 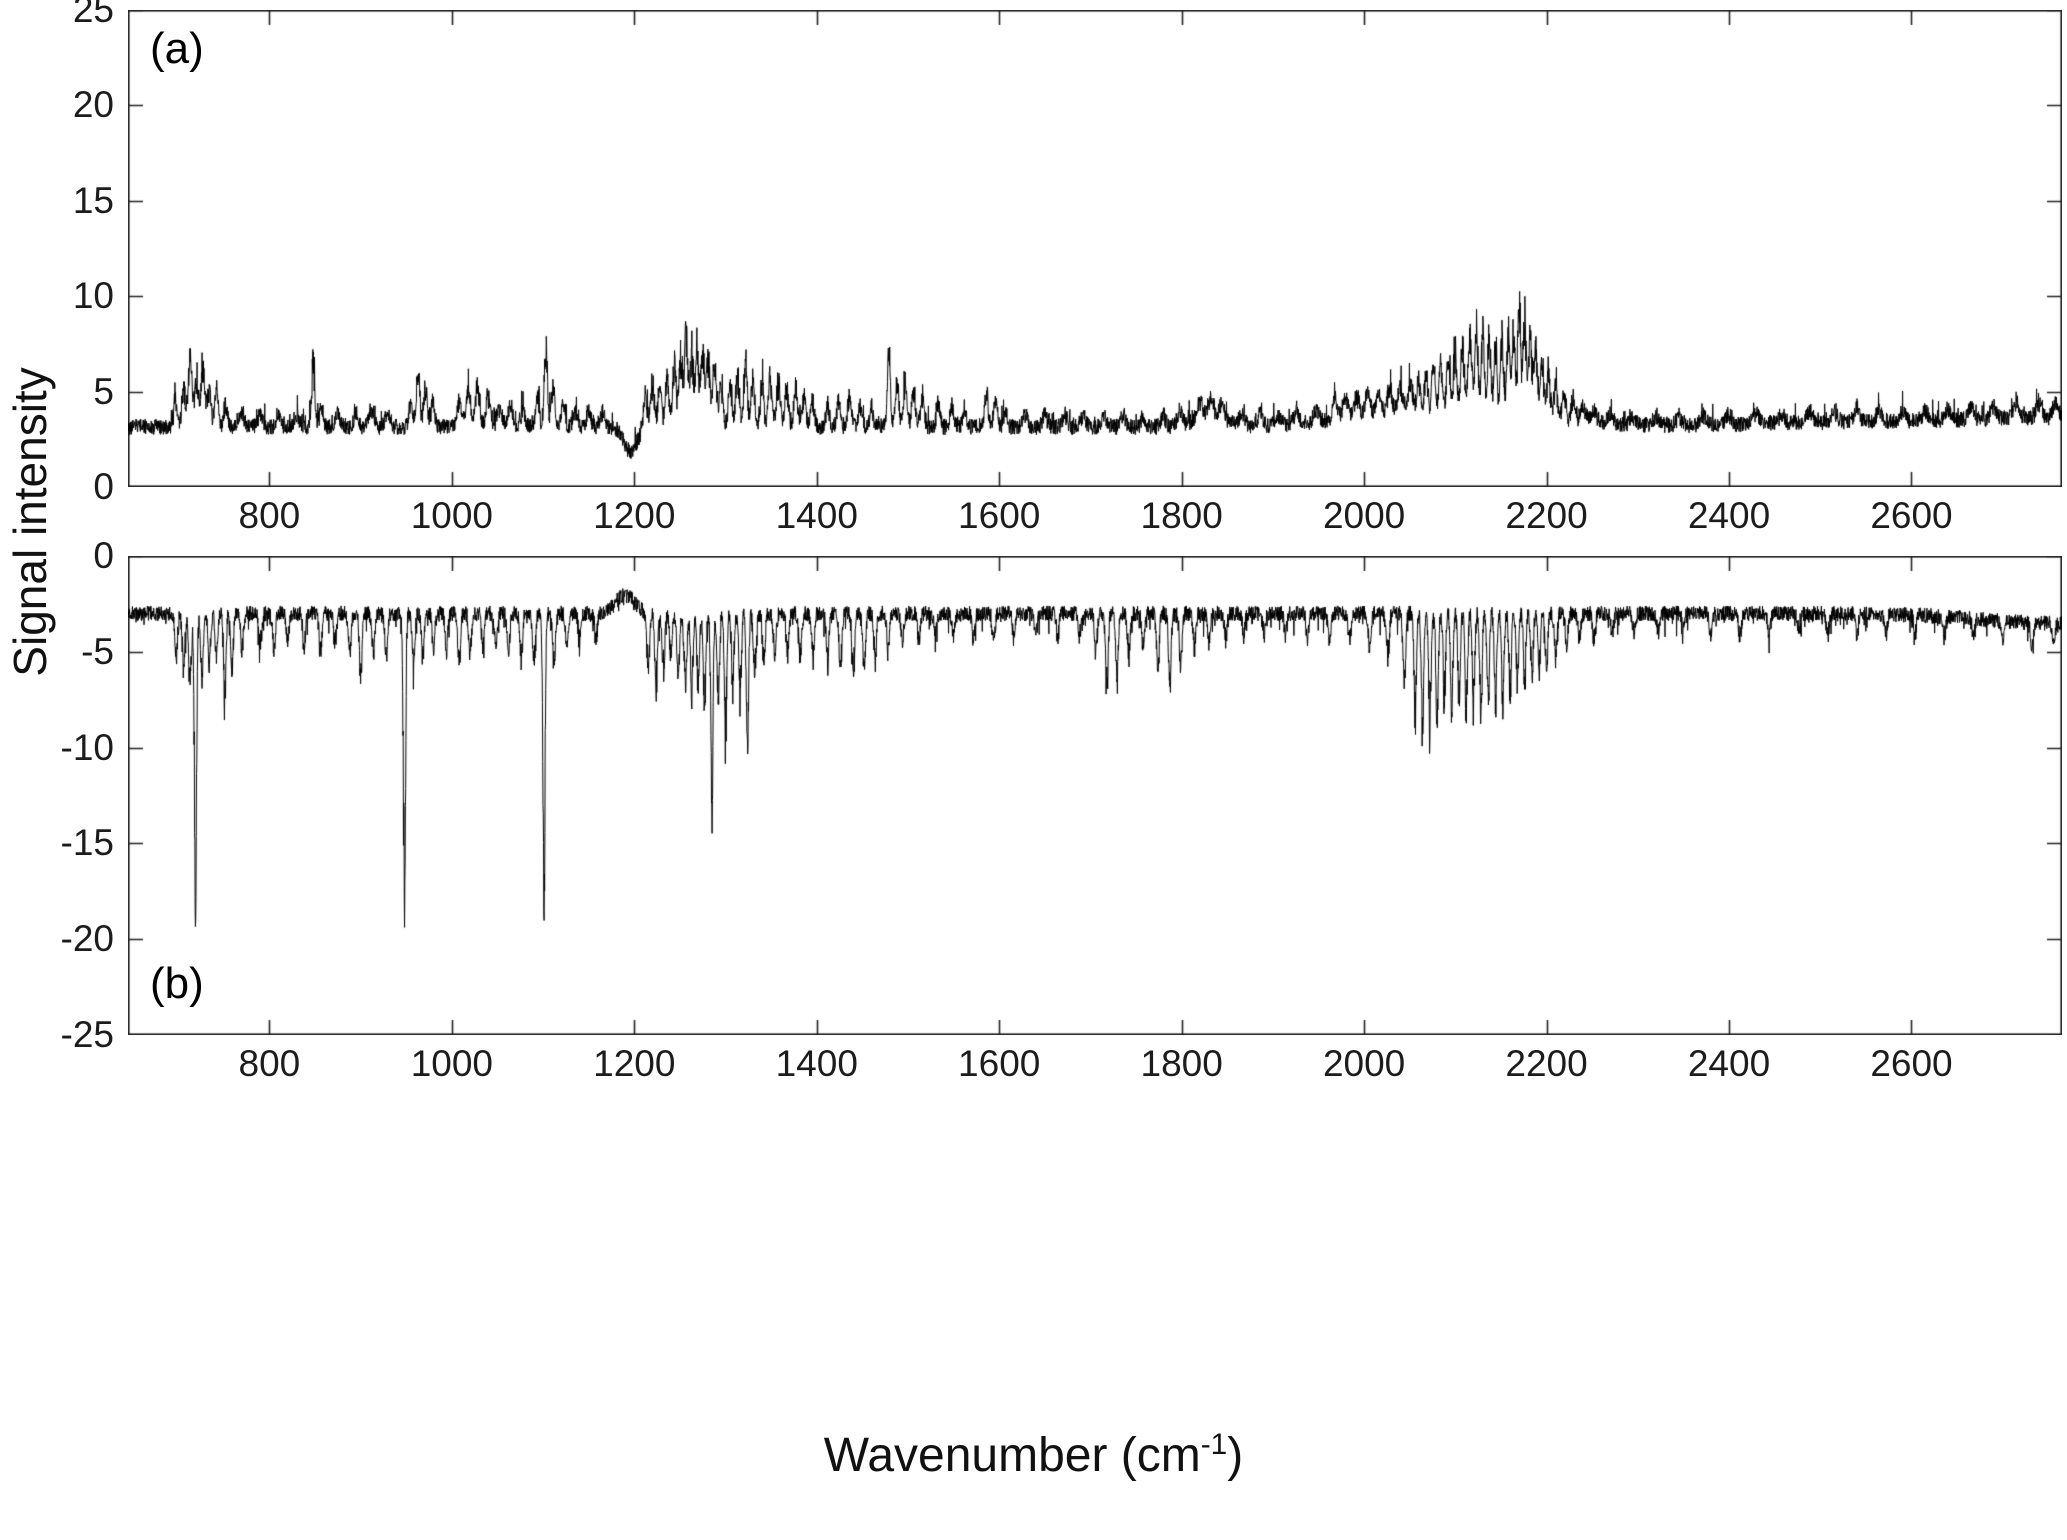 I want to click on y-tick-label: -15, so click(x=87, y=843).